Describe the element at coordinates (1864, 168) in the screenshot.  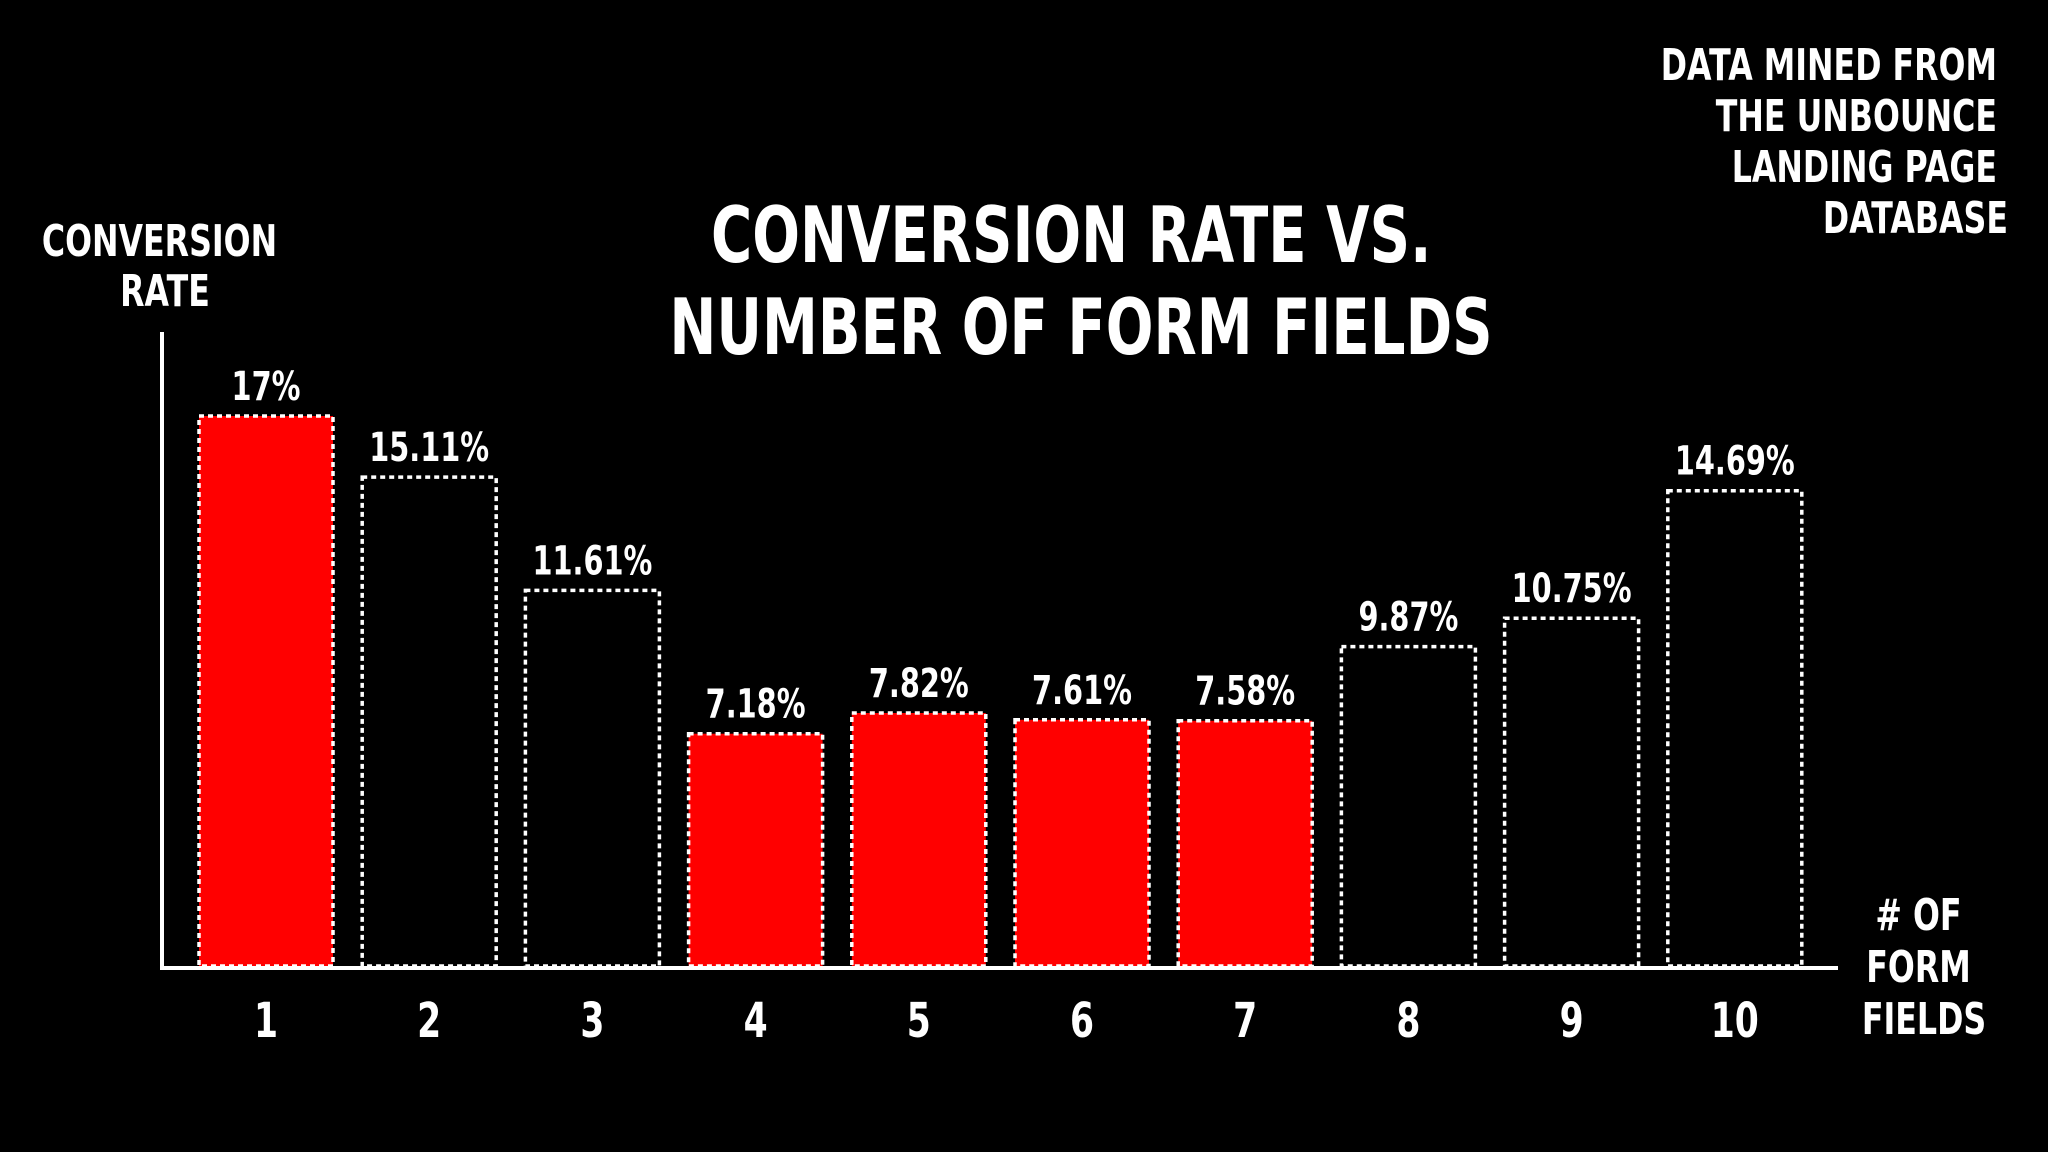
I see `source-note-line-3: LANDING PAGE` at that location.